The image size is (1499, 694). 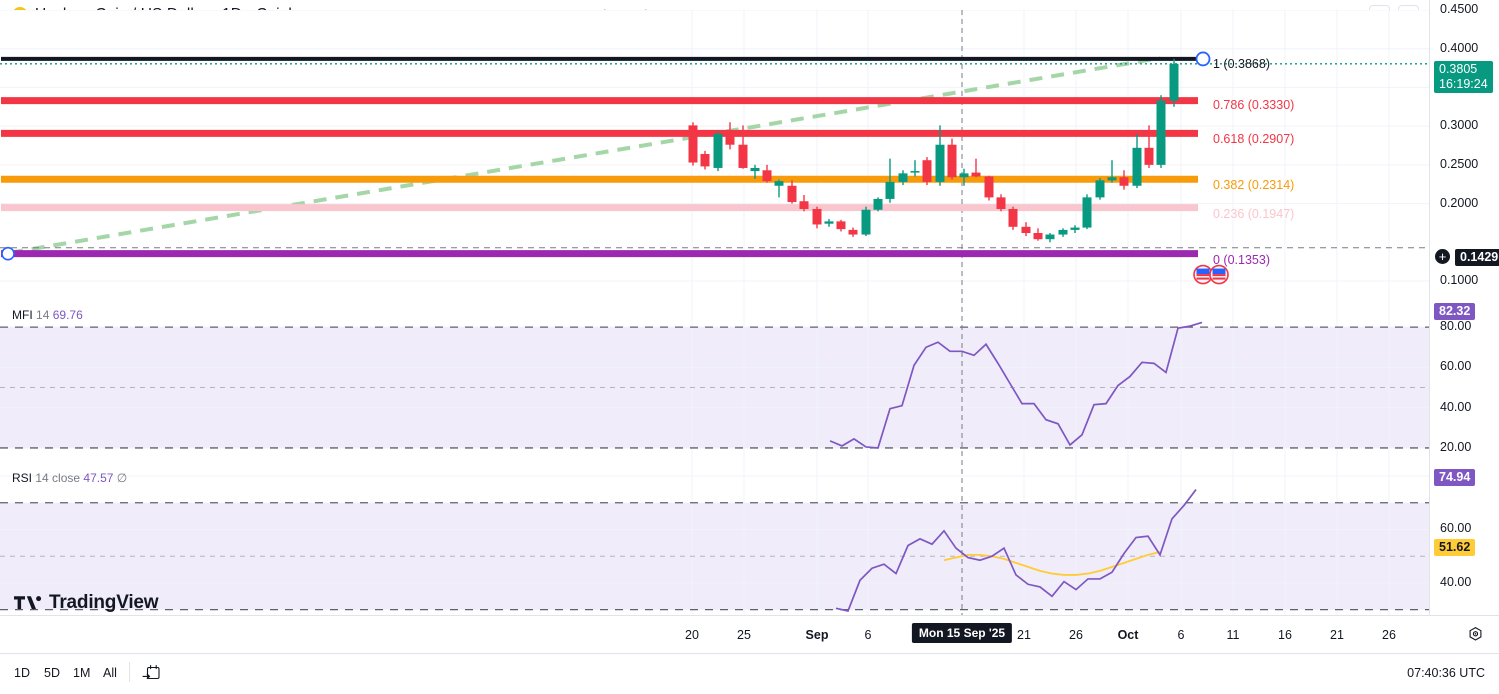 I want to click on fib-label-0382: 0.382 (0.2314), so click(x=1254, y=185).